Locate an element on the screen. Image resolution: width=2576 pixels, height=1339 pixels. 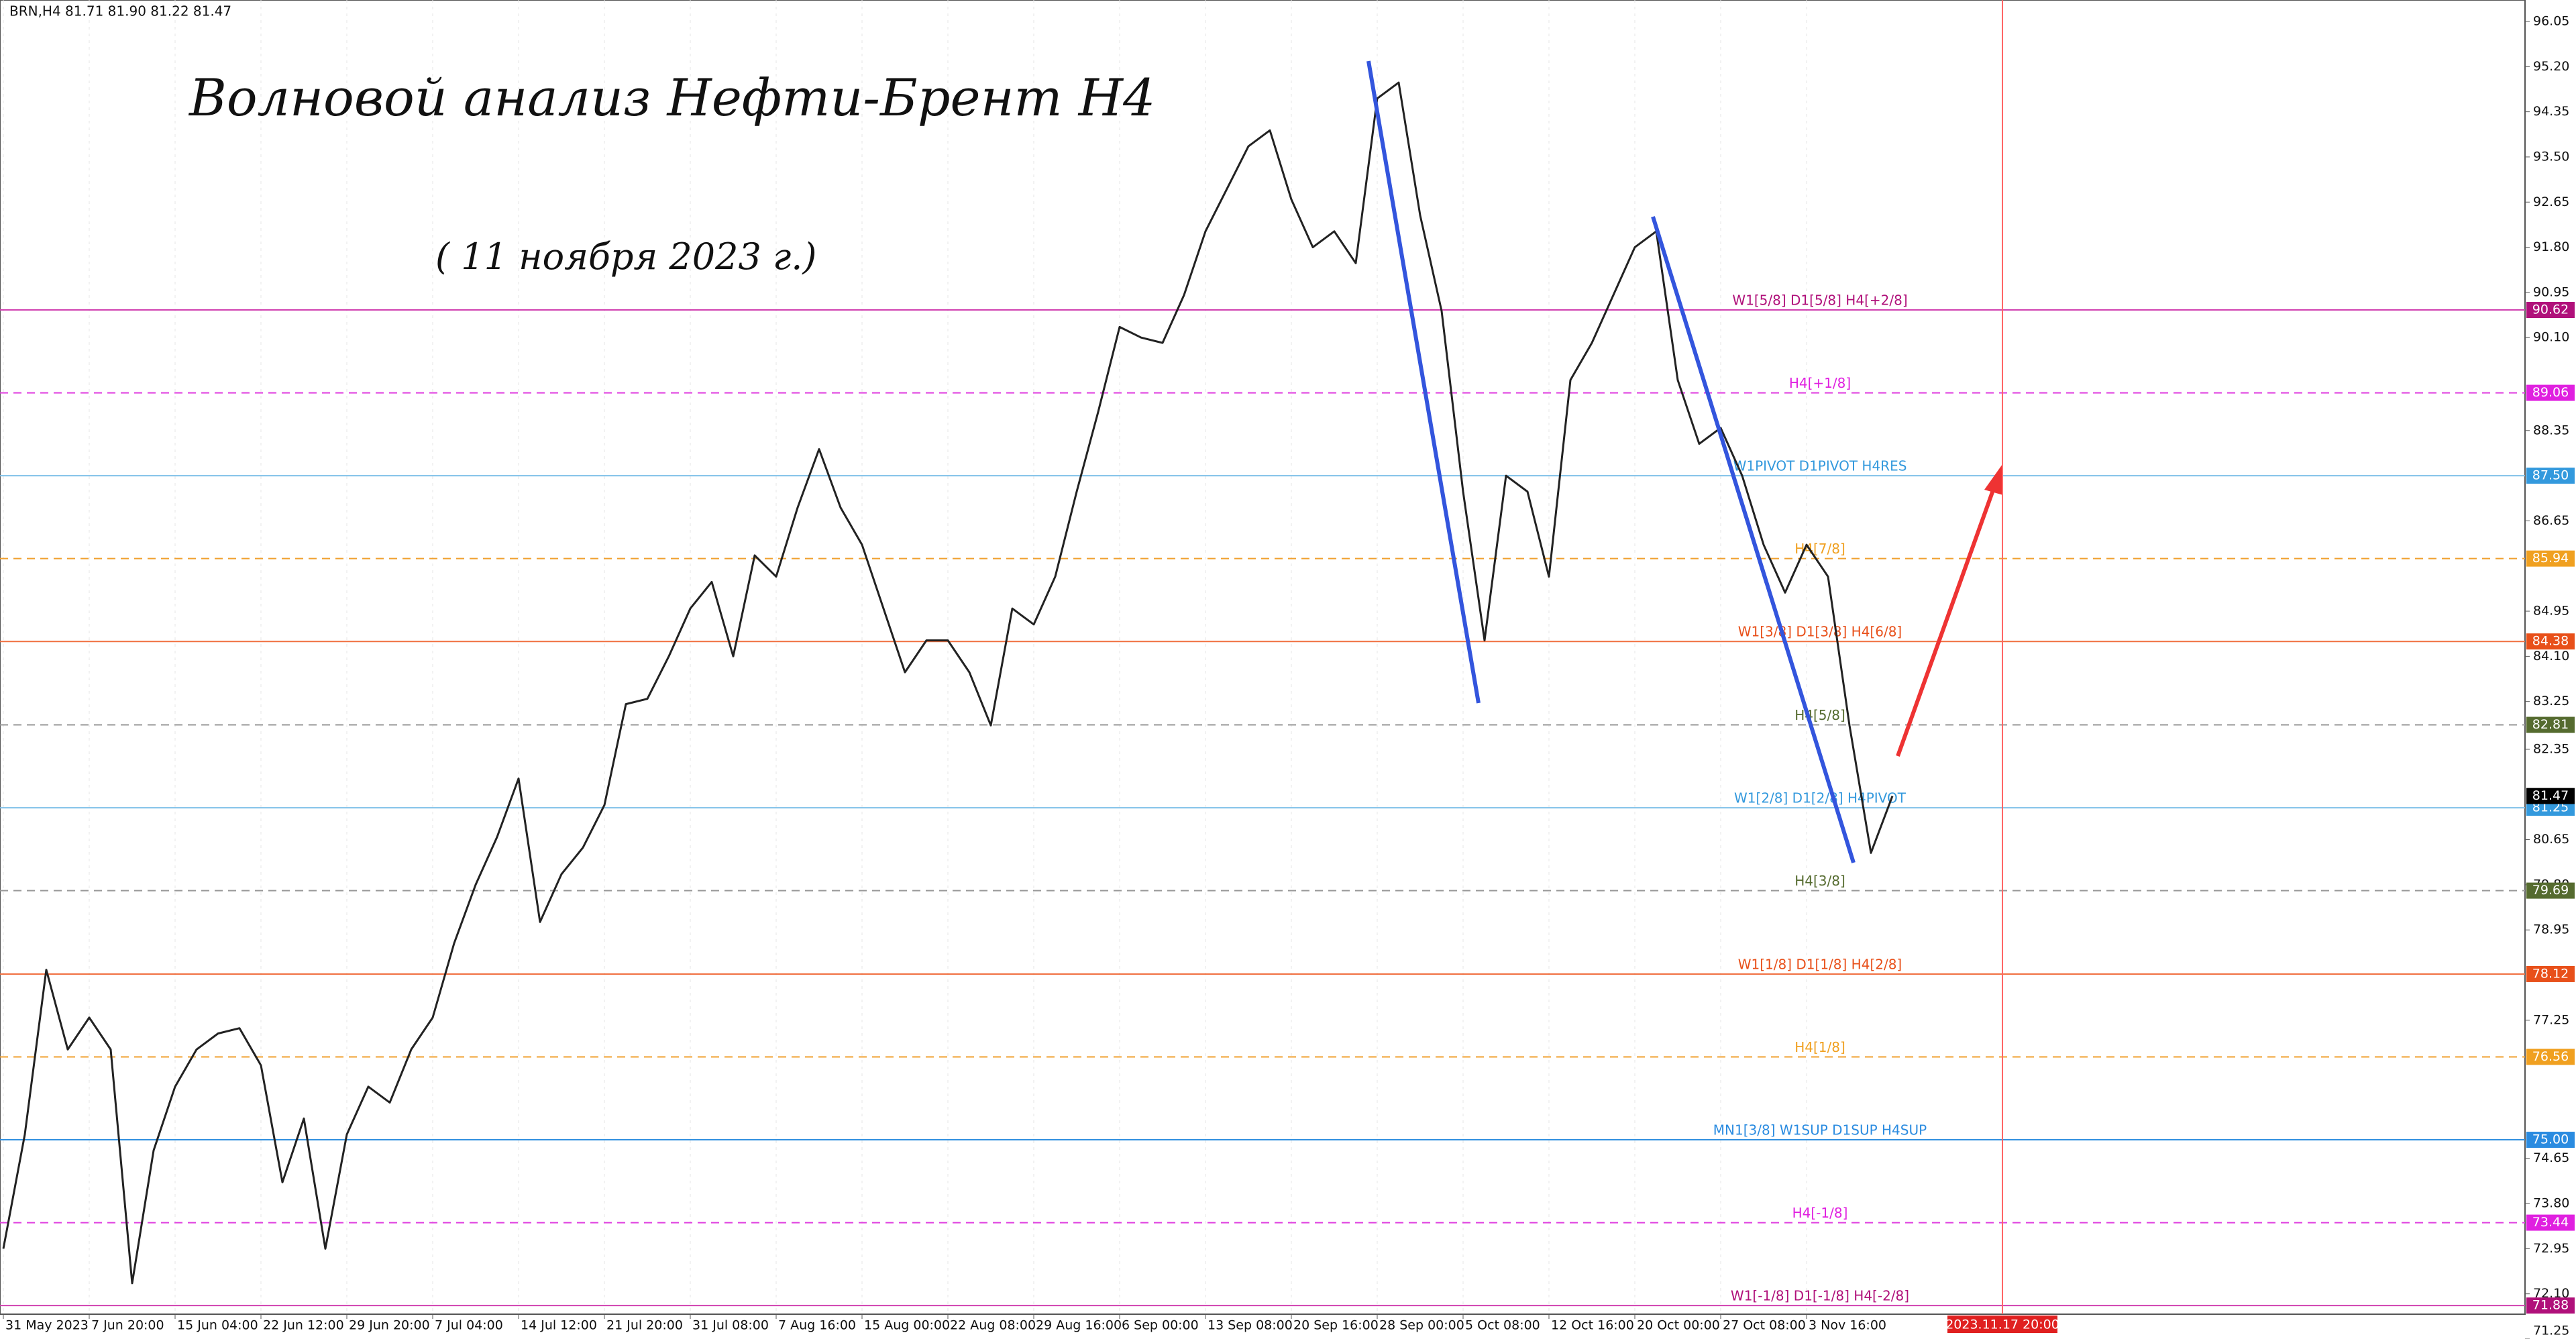
price-box-label: 71.88 is located at coordinates (2550, 1305).